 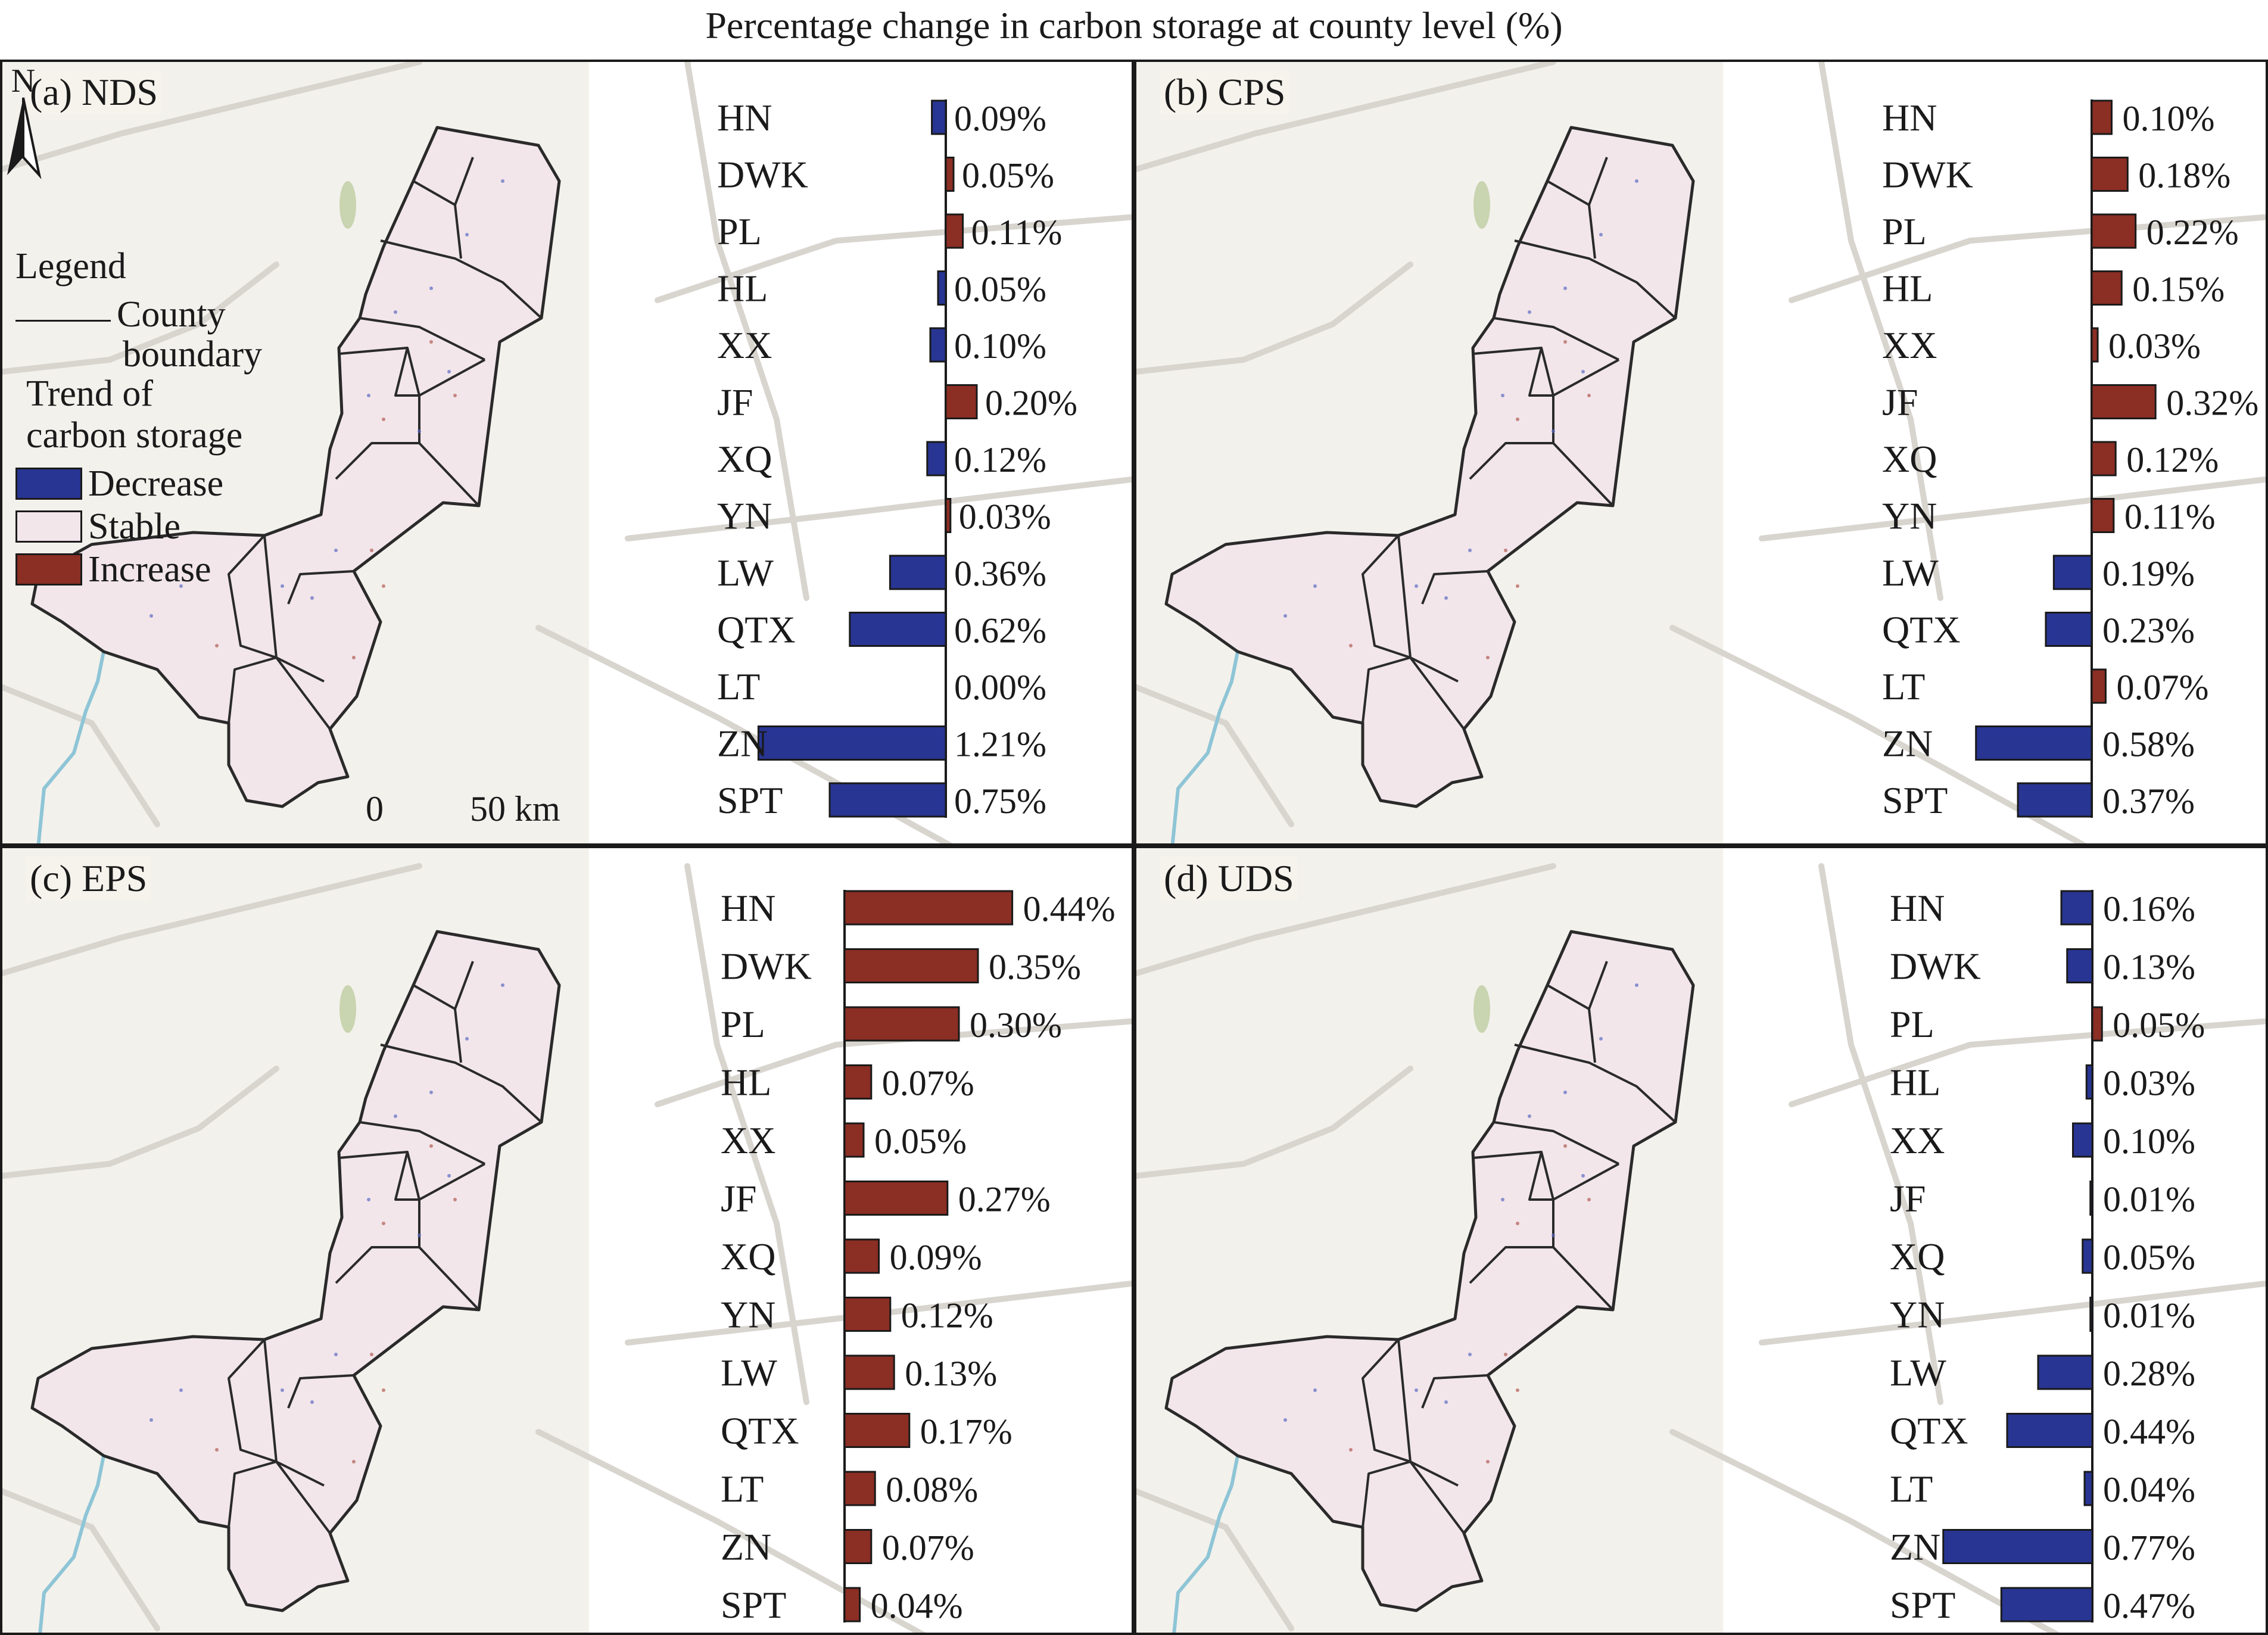 I want to click on value-label-dwk: 0.35%, so click(x=1035, y=967).